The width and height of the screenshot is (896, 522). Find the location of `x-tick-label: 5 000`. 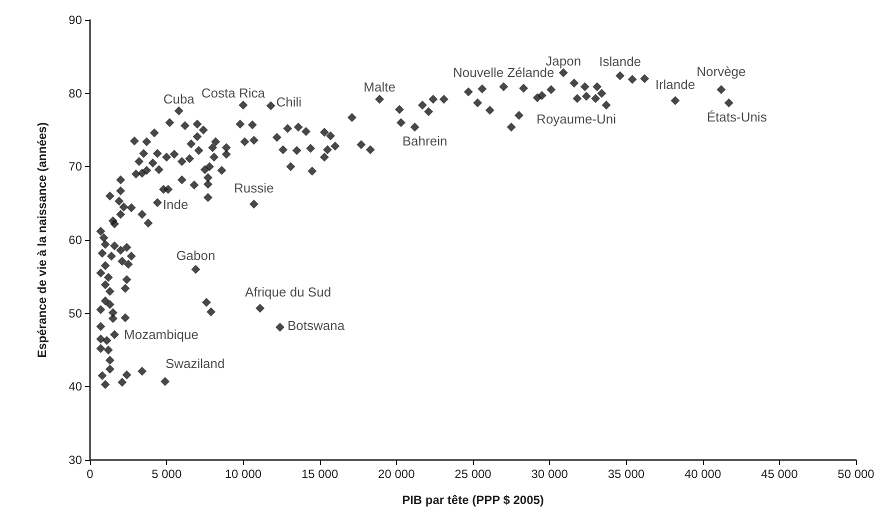

x-tick-label: 5 000 is located at coordinates (167, 474).